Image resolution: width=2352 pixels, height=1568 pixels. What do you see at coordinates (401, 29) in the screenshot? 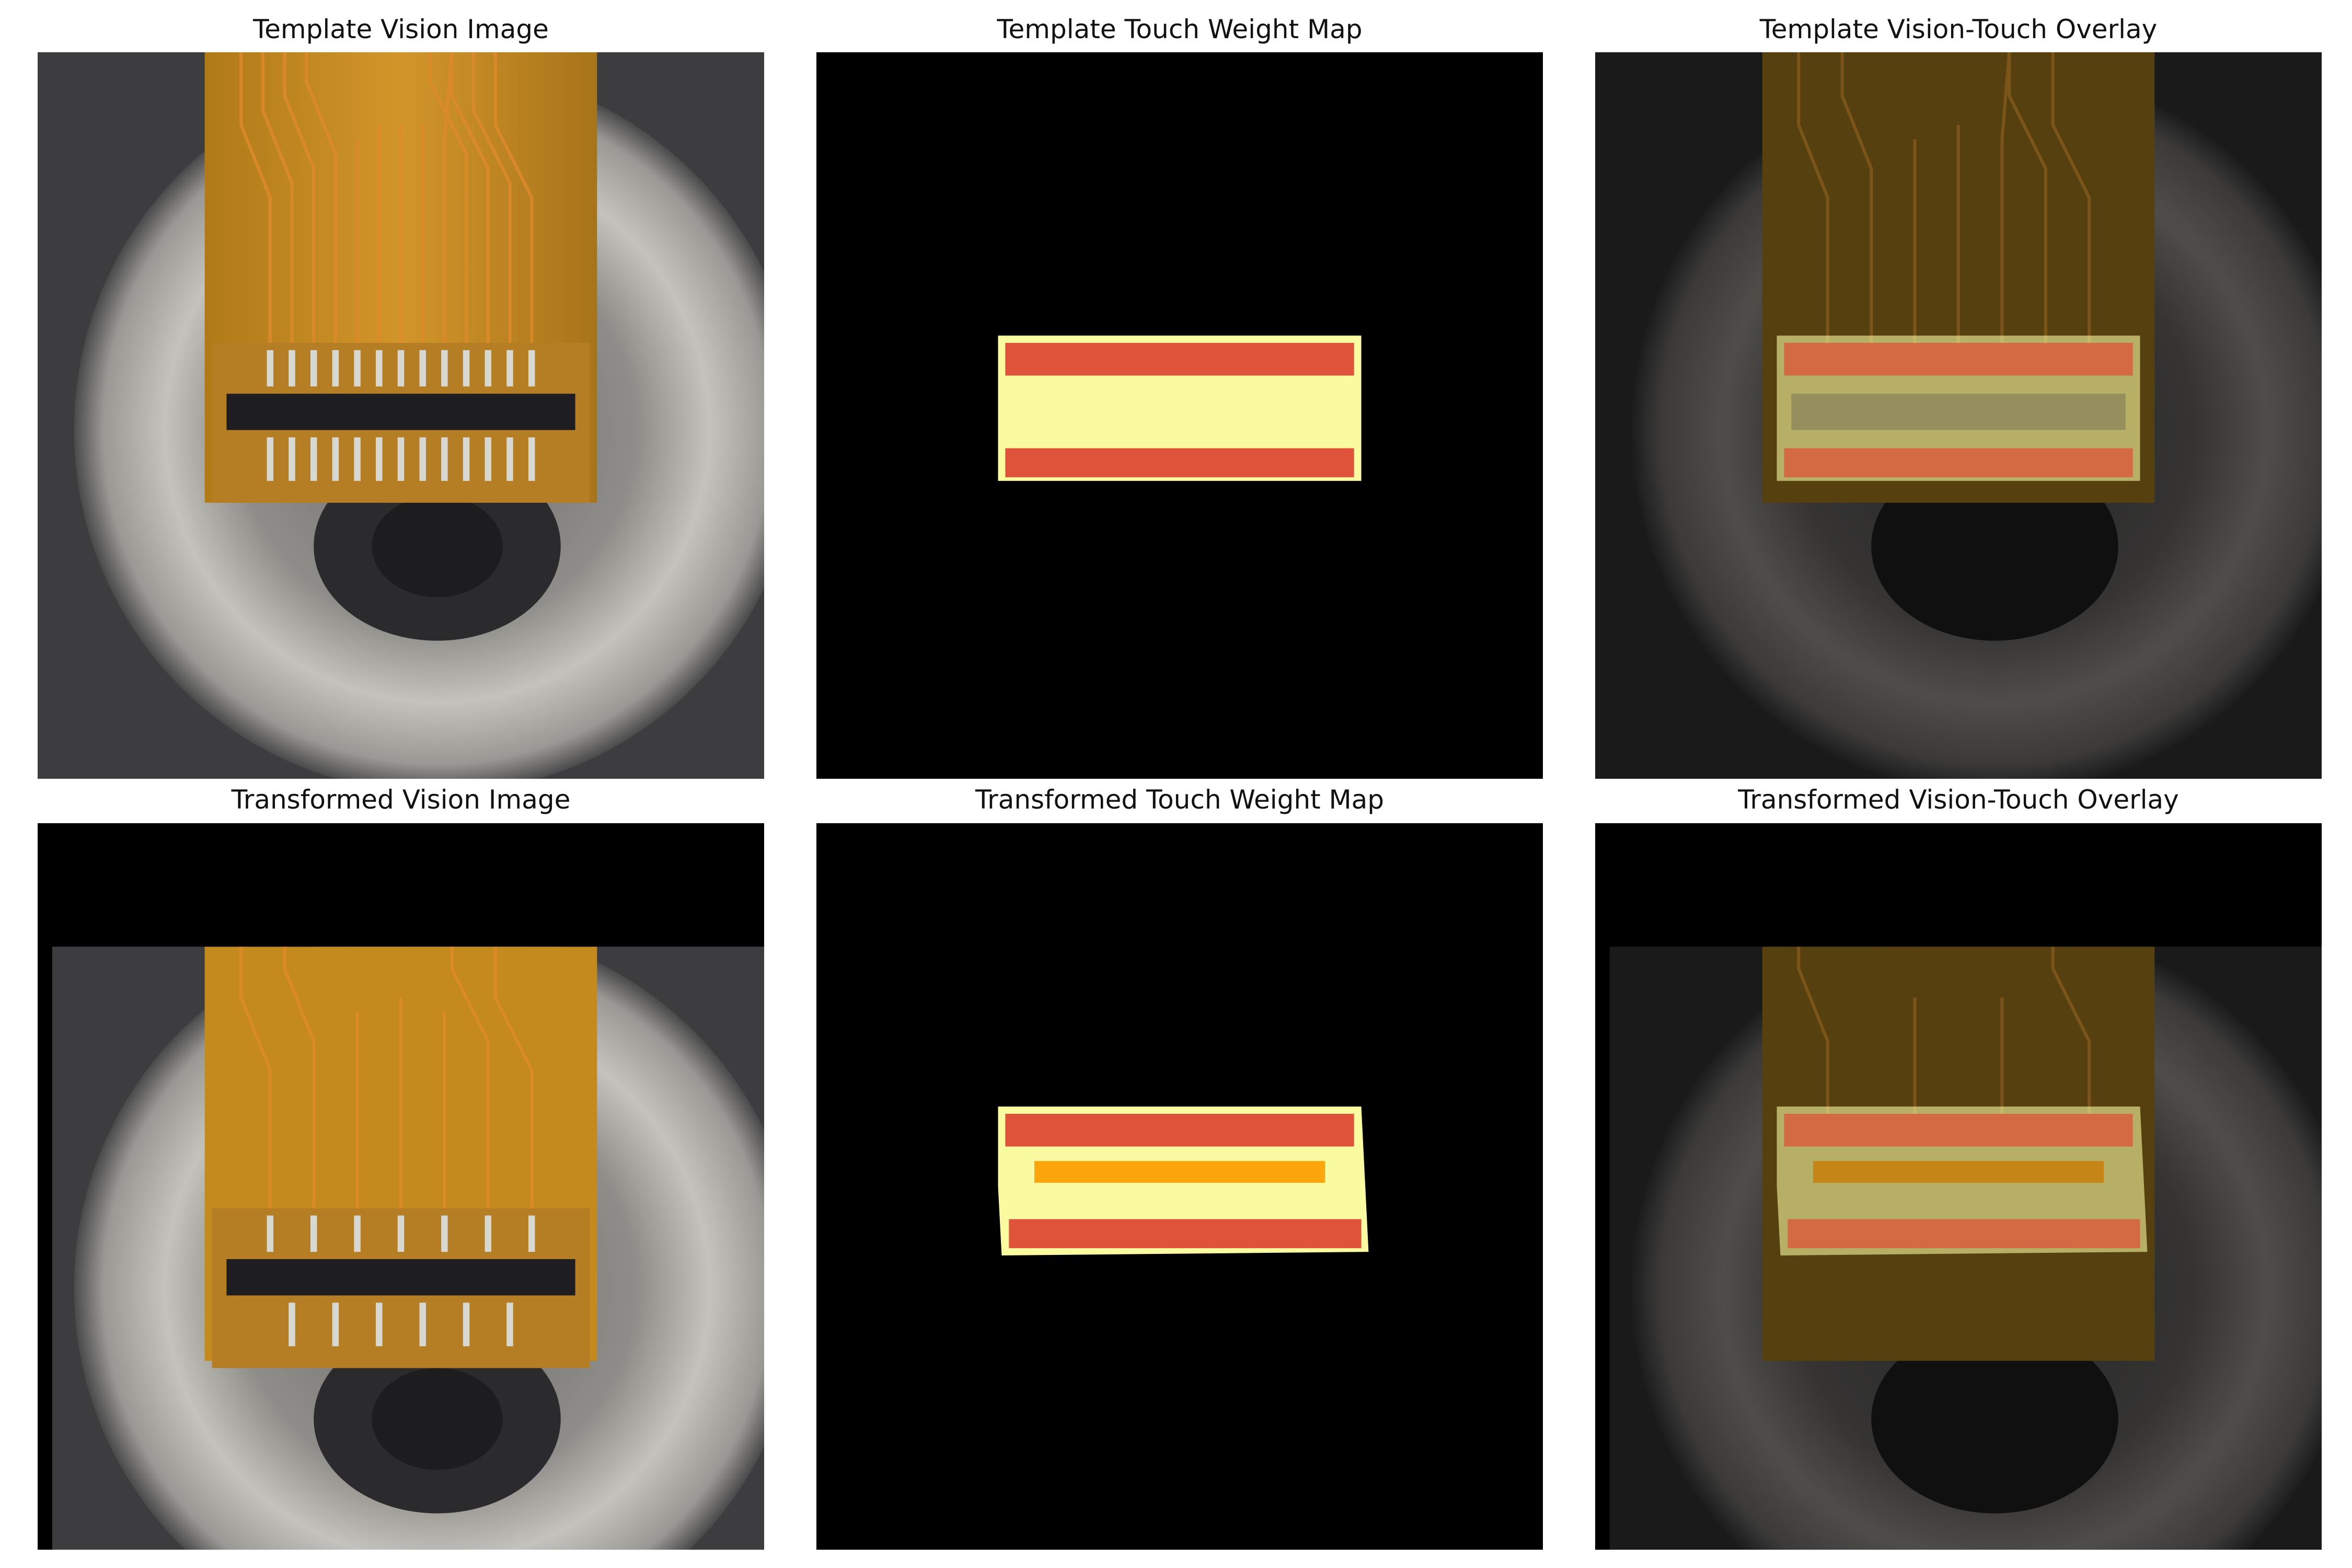
I see `panel-title-template-vision: Template Vision Image` at bounding box center [401, 29].